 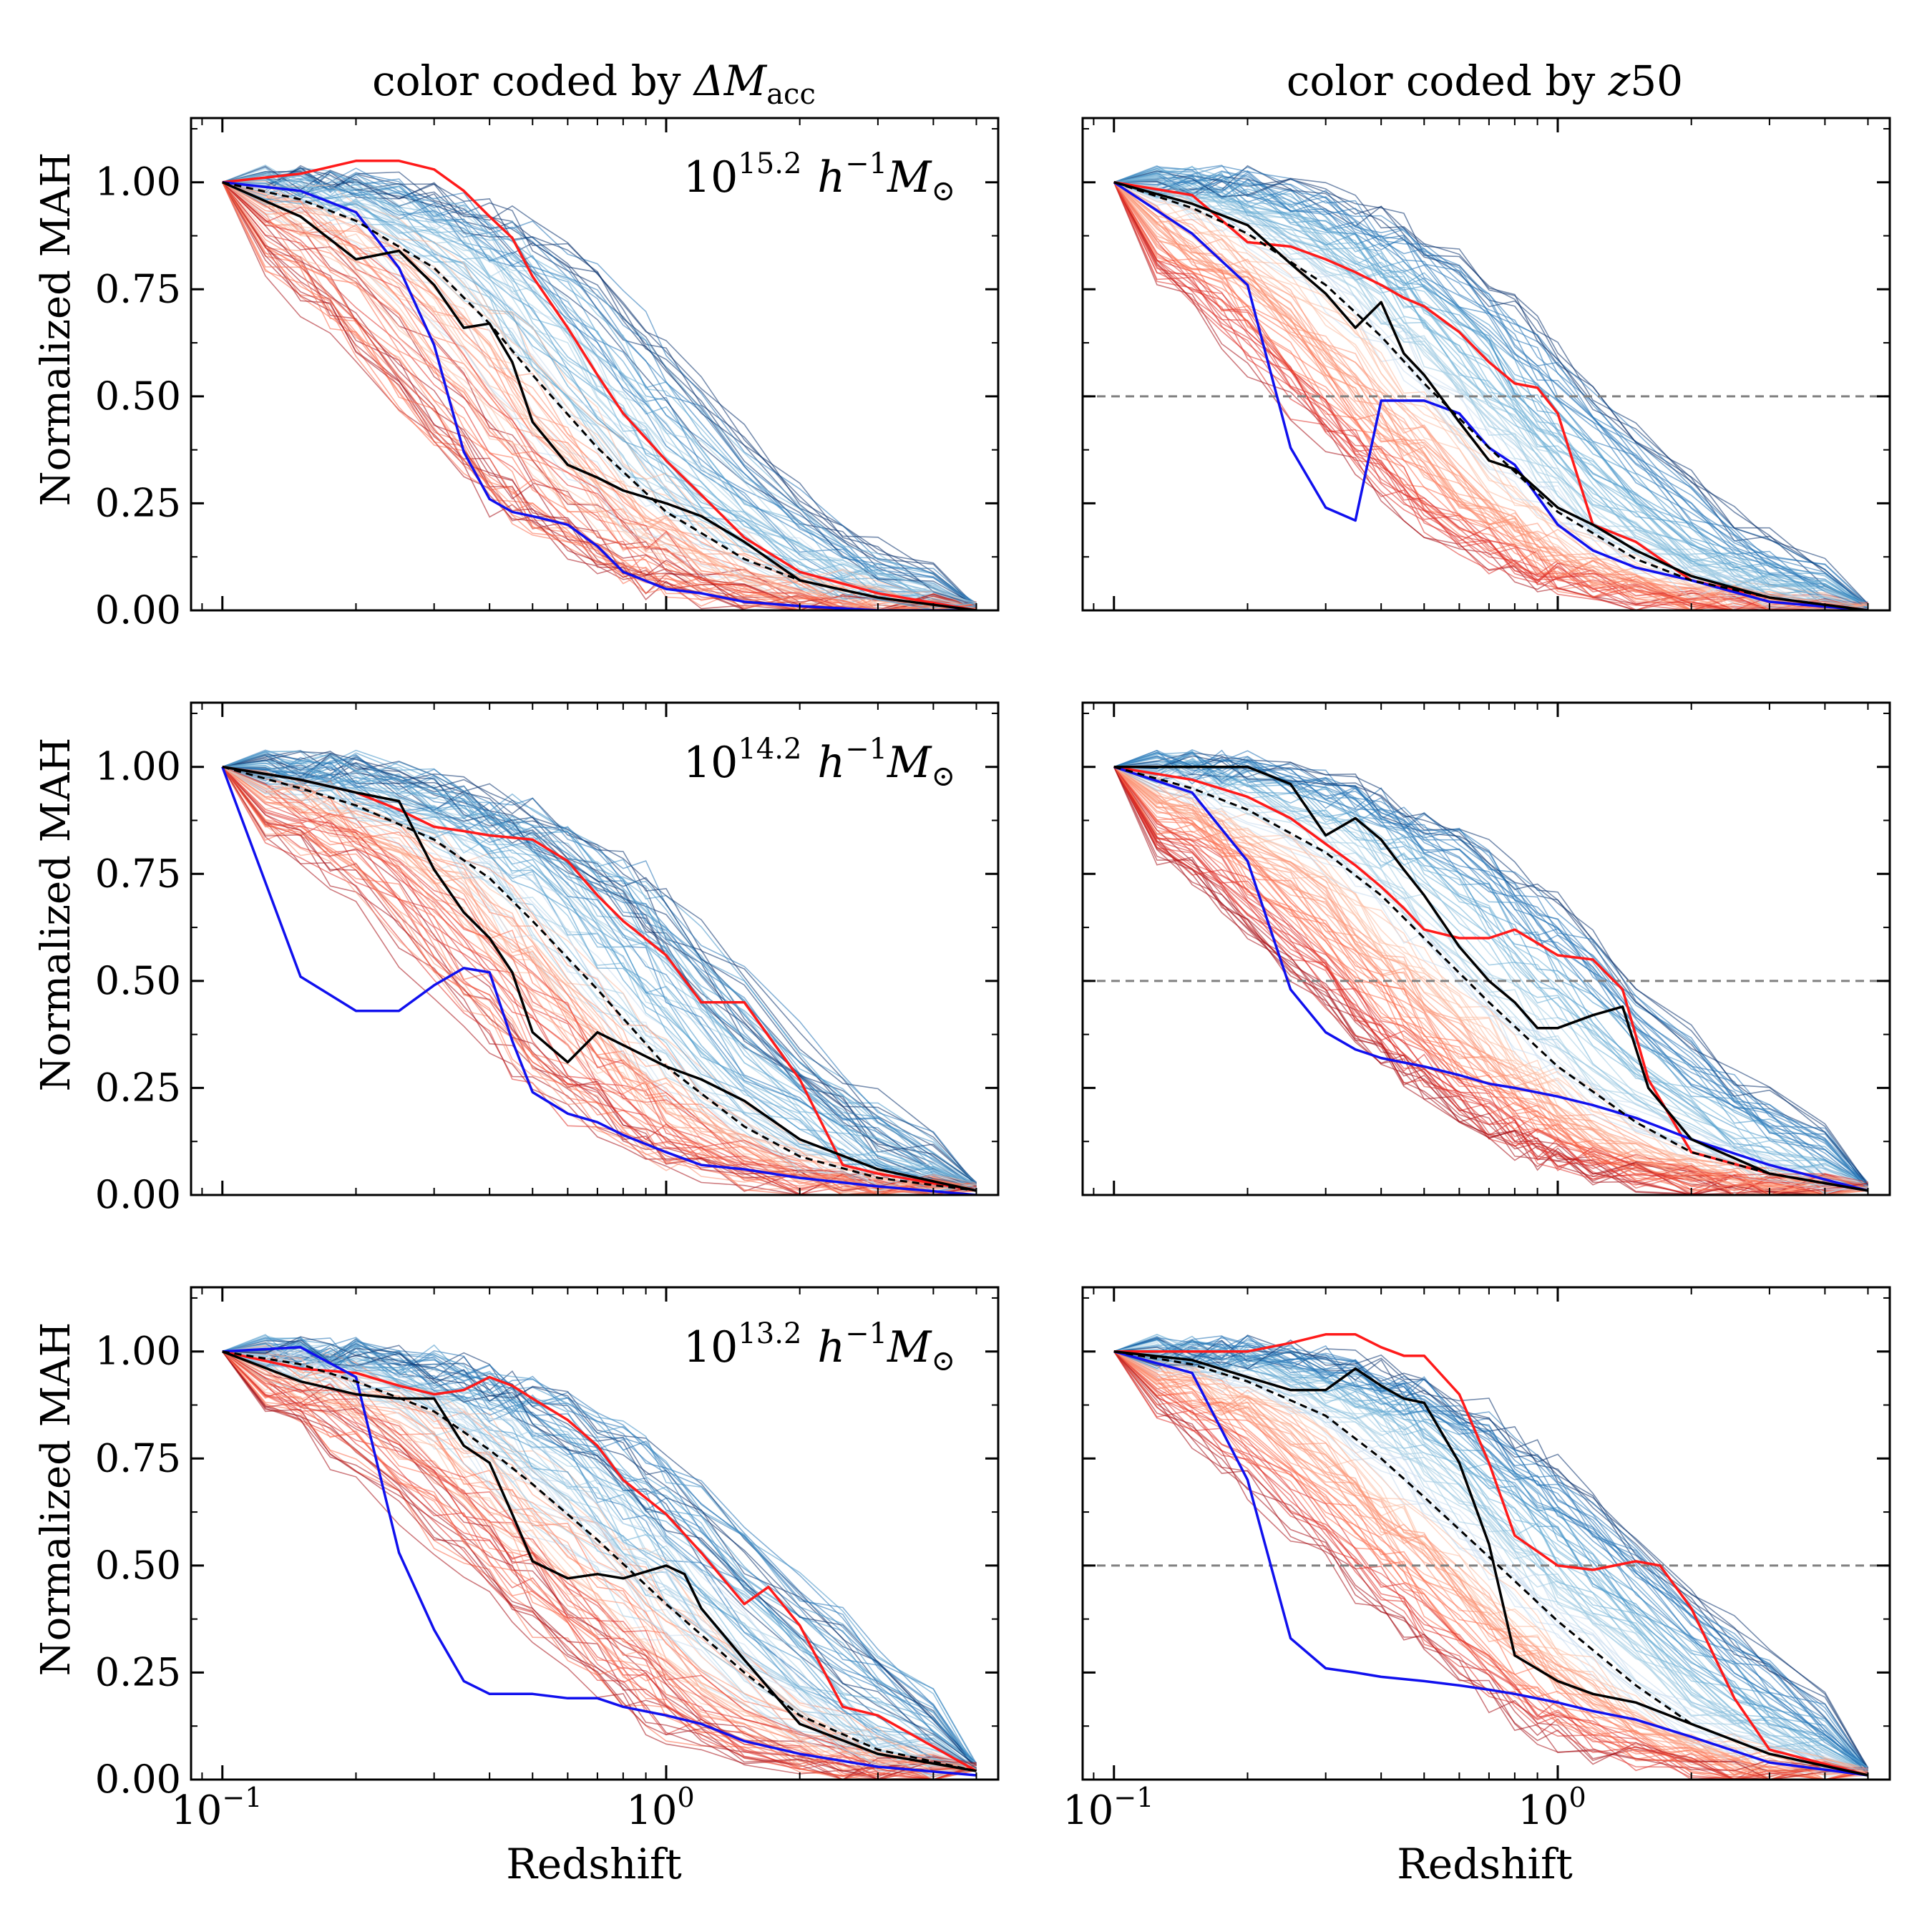 I want to click on series-low-z50, so click(x=1490, y=979).